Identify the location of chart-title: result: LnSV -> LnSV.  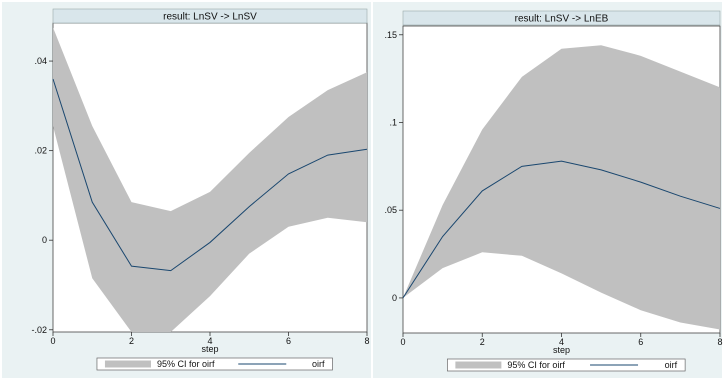
(210, 17).